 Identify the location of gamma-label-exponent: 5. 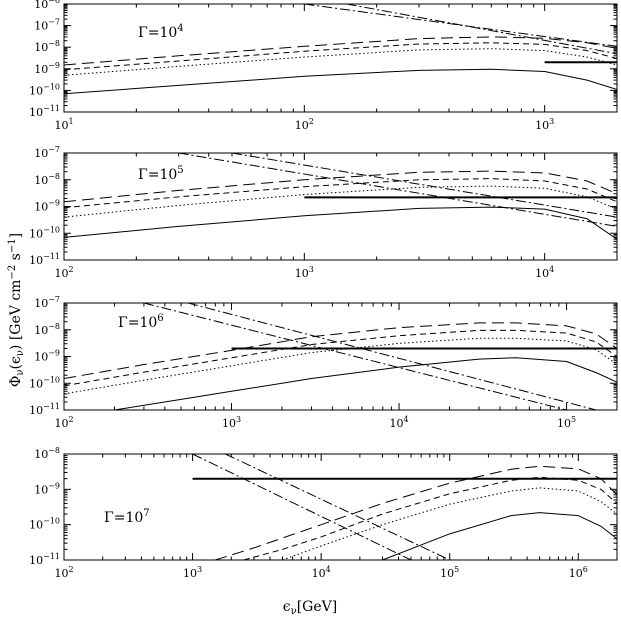
(180, 170).